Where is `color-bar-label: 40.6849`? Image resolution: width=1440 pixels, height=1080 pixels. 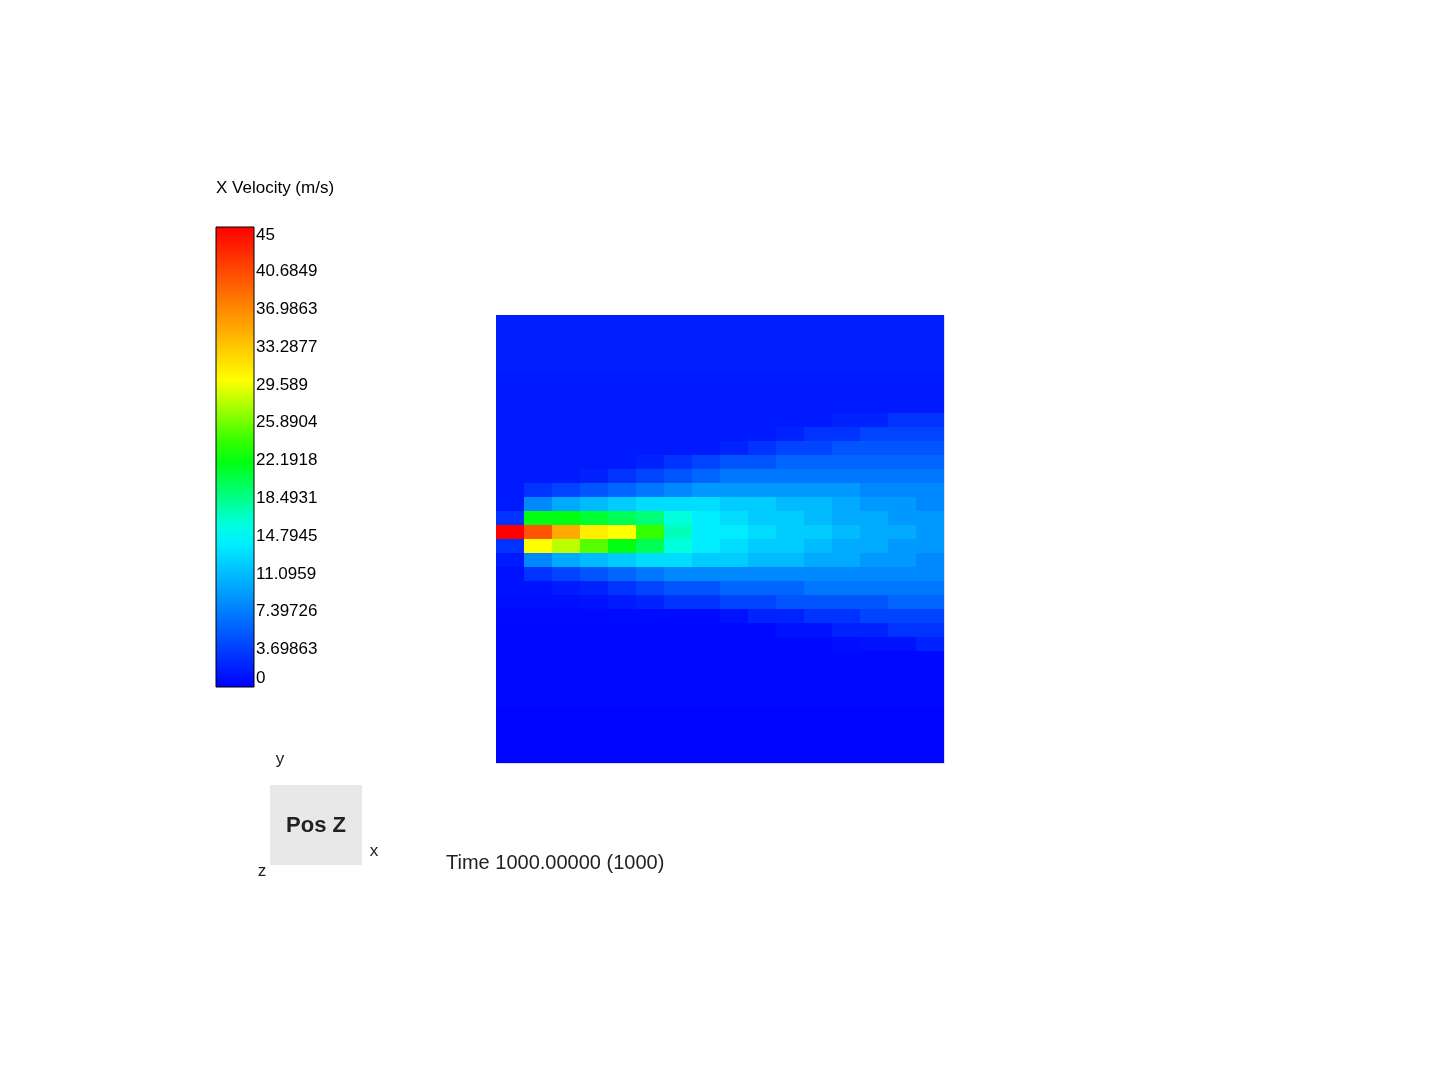 color-bar-label: 40.6849 is located at coordinates (287, 271).